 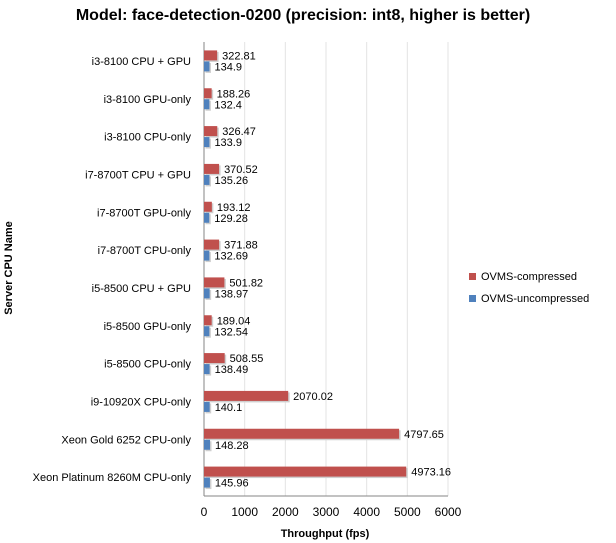 What do you see at coordinates (141, 402) in the screenshot?
I see `category-label: i9-10920X CPU-only` at bounding box center [141, 402].